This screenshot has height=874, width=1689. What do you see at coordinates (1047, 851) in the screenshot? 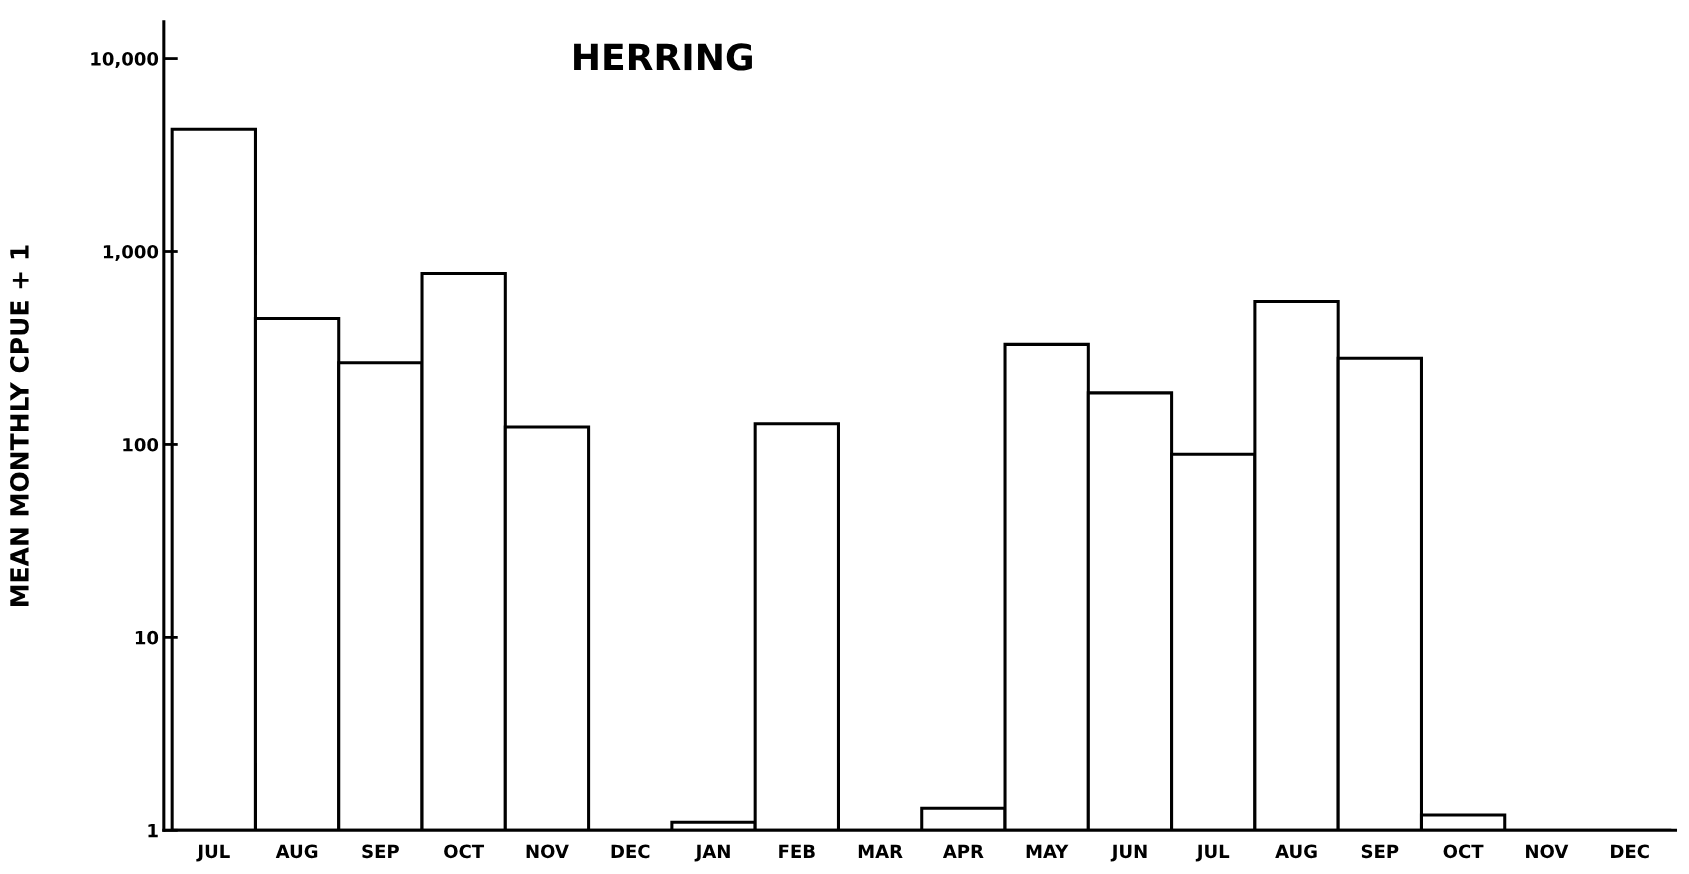
I see `x-tick-label: MAY` at bounding box center [1047, 851].